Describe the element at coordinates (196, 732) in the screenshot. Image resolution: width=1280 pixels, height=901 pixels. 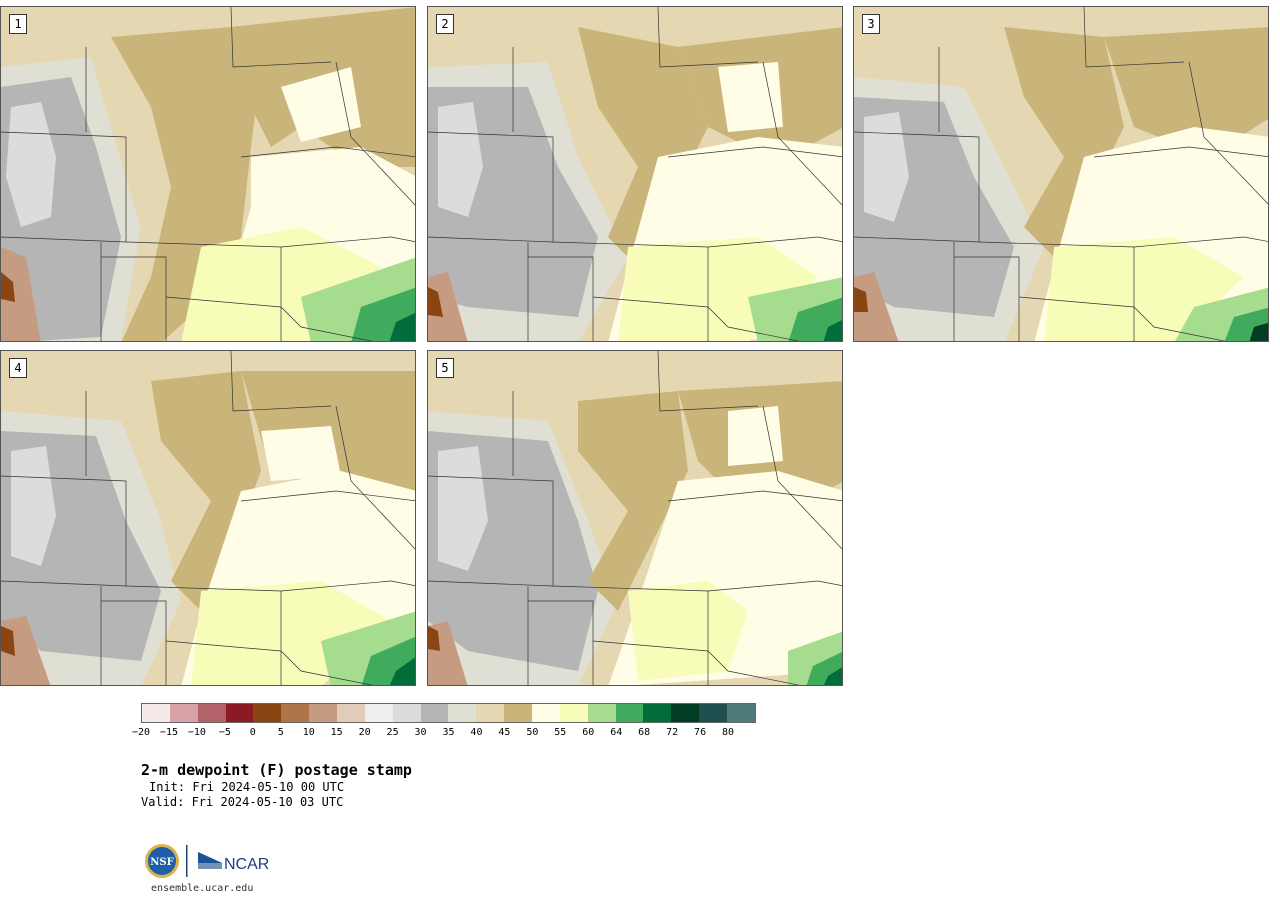
I see `colorbar-tick-label: −10` at that location.